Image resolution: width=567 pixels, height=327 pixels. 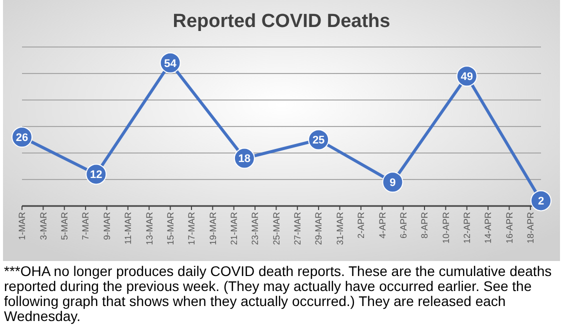 I want to click on x-tick-label: 17-MAR, so click(x=191, y=229).